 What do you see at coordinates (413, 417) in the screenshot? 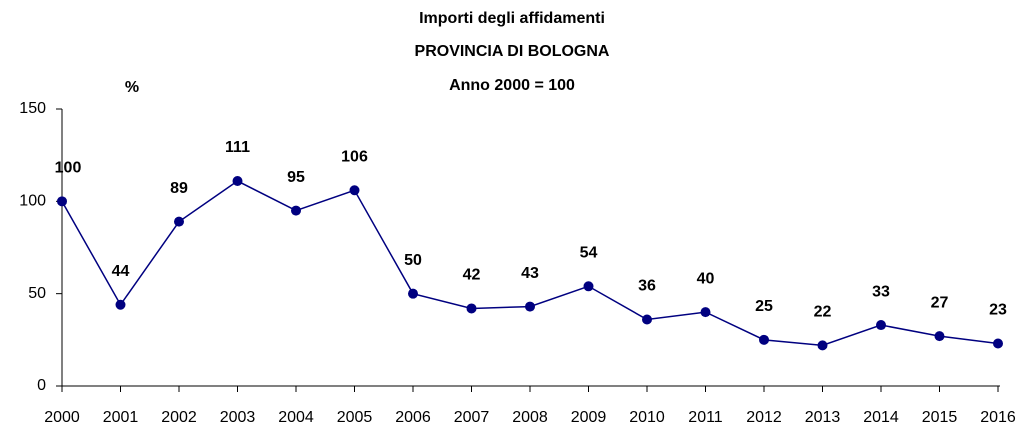
I see `x-tick-label: 2006` at bounding box center [413, 417].